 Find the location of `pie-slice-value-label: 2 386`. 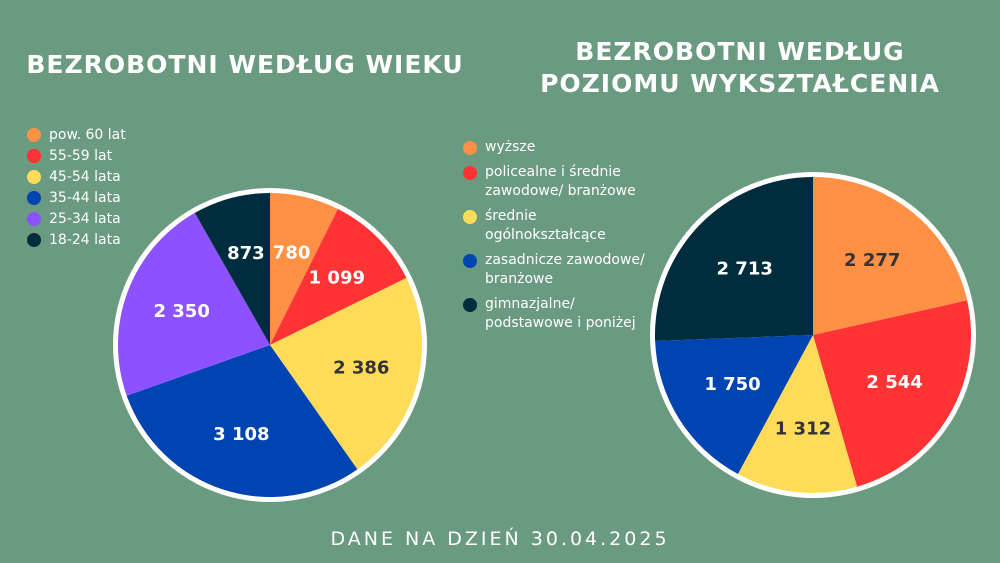

pie-slice-value-label: 2 386 is located at coordinates (361, 367).